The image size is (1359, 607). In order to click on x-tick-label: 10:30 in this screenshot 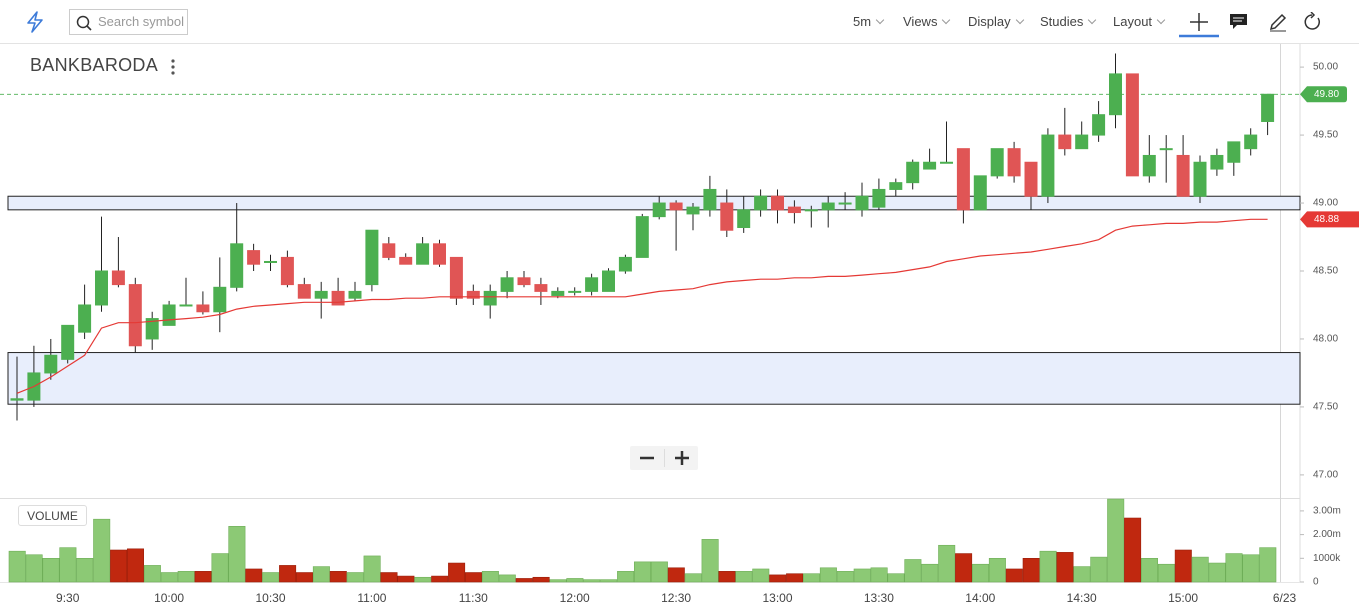, I will do `click(270, 598)`.